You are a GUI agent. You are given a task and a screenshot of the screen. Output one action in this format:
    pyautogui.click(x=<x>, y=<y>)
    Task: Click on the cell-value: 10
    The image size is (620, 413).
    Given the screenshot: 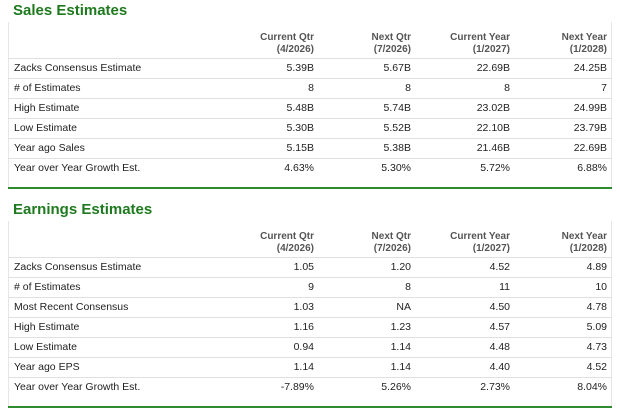 What is the action you would take?
    pyautogui.click(x=601, y=287)
    